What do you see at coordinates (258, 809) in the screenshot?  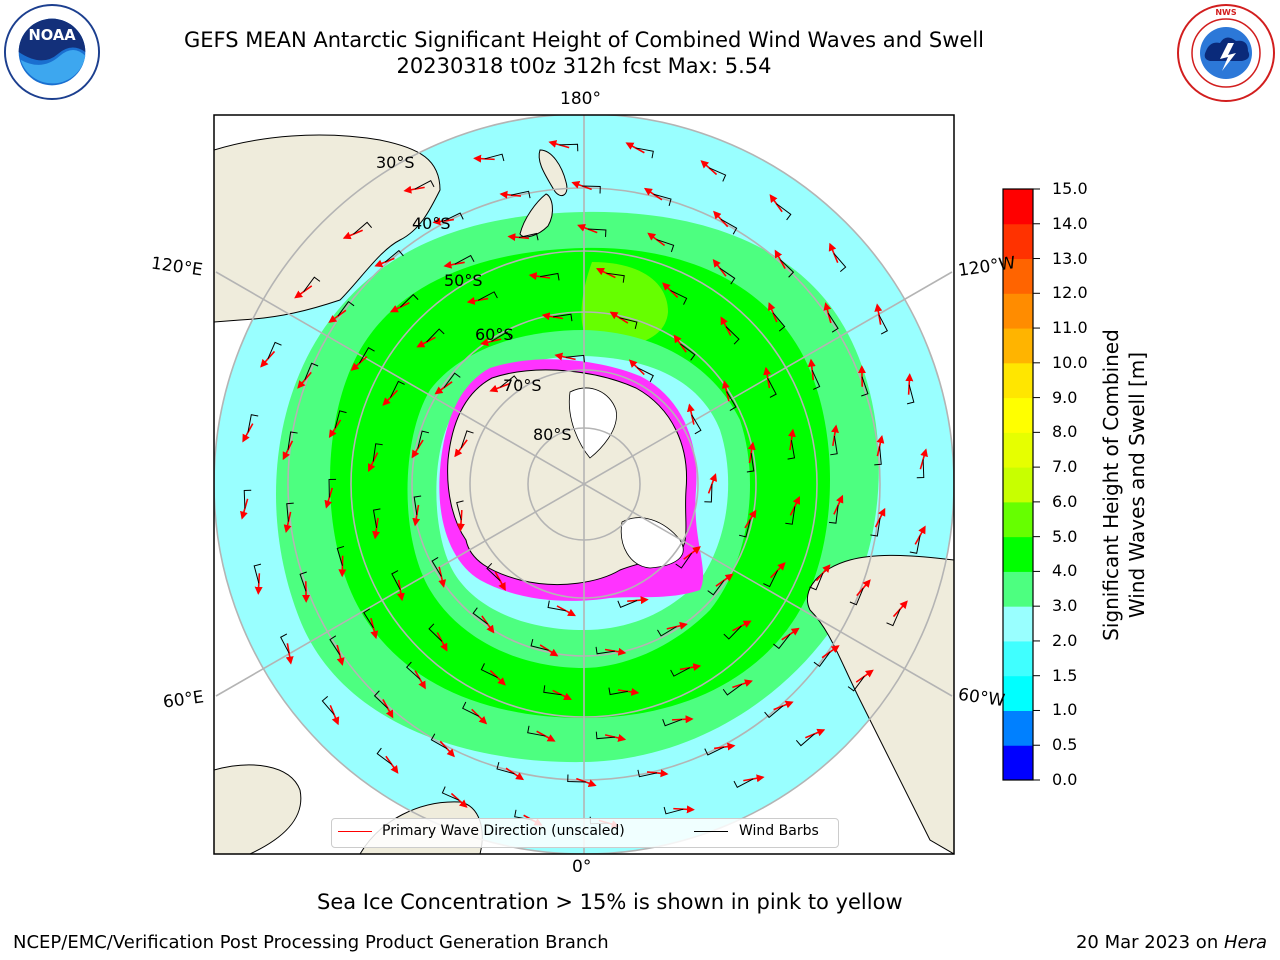 I see `madagascar-landmass` at bounding box center [258, 809].